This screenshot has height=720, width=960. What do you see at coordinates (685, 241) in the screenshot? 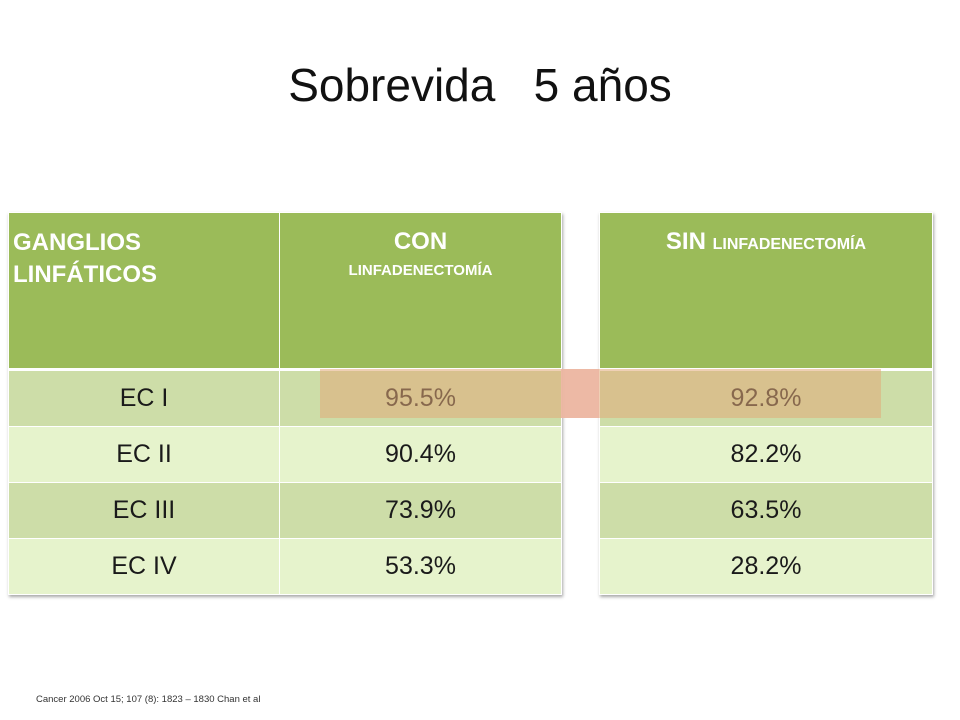
I see `header-sin-label: SIN` at bounding box center [685, 241].